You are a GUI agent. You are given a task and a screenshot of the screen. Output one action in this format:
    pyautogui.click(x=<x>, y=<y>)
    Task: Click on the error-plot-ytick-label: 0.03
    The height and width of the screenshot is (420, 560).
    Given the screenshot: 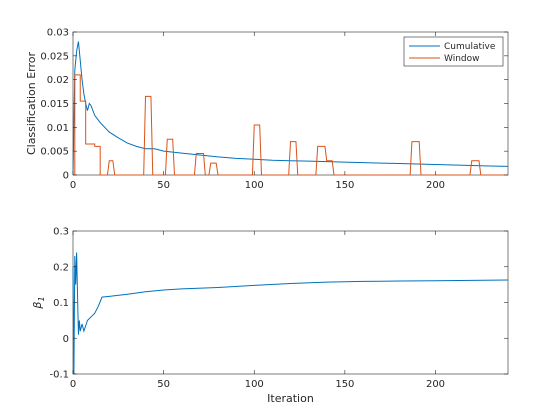 What is the action you would take?
    pyautogui.click(x=58, y=33)
    